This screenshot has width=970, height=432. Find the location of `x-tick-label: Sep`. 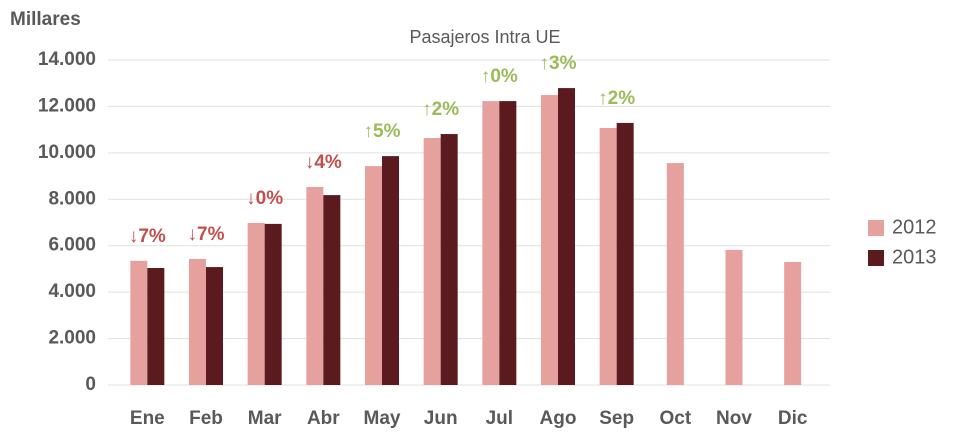

x-tick-label: Sep is located at coordinates (616, 418).